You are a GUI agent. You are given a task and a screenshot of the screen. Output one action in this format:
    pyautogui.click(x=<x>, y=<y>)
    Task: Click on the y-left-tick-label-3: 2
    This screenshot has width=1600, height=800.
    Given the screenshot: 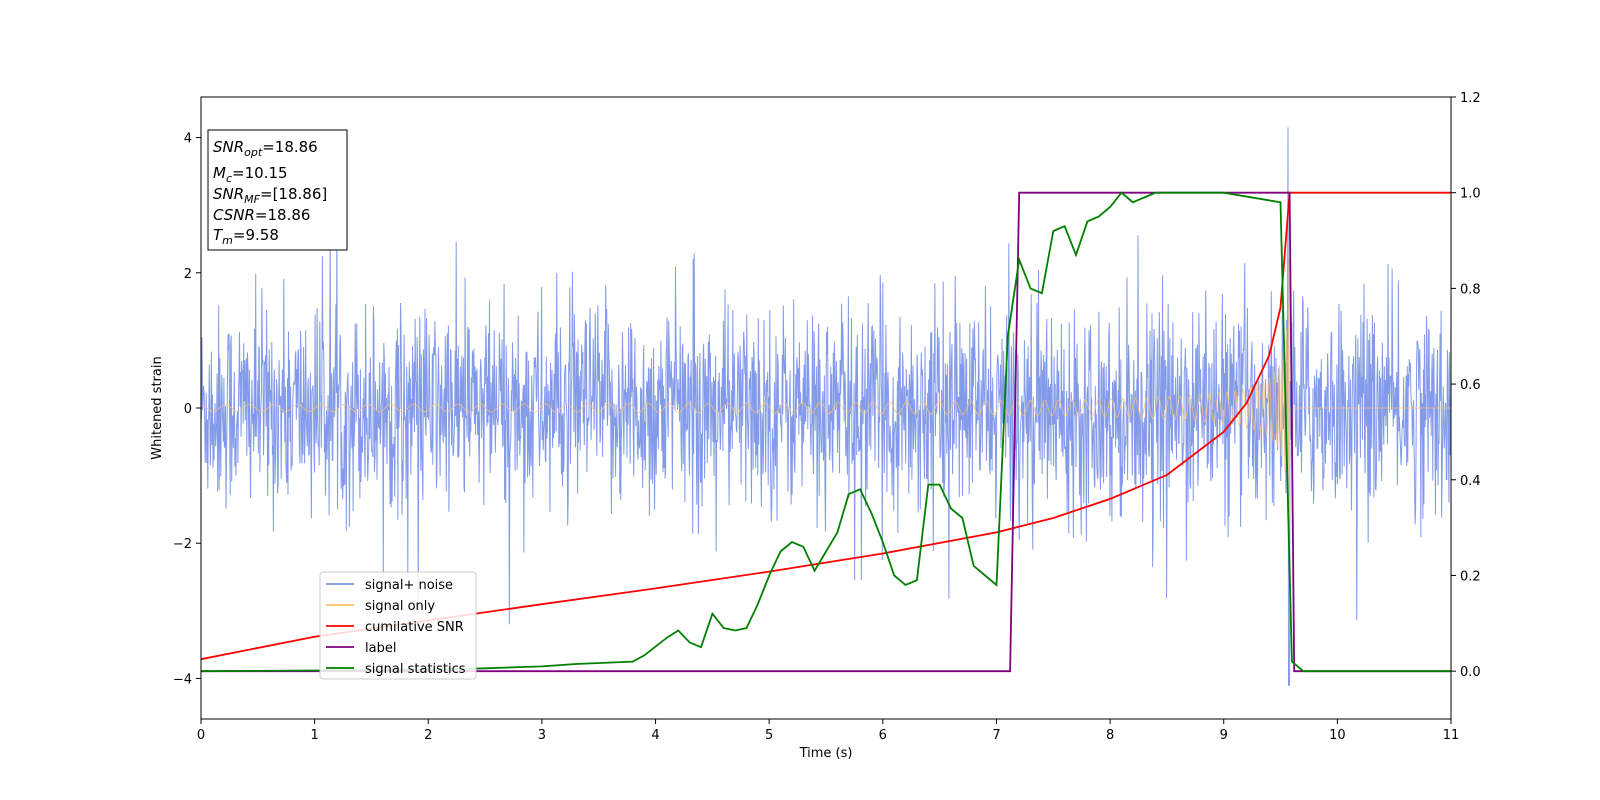 What is the action you would take?
    pyautogui.click(x=188, y=274)
    